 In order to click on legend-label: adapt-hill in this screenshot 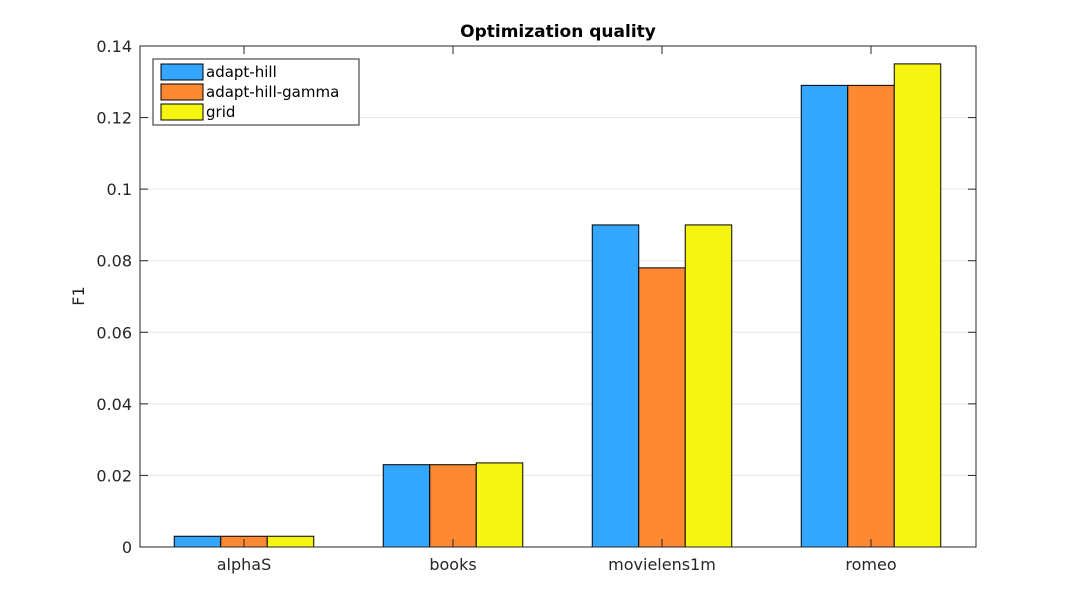, I will do `click(241, 72)`.